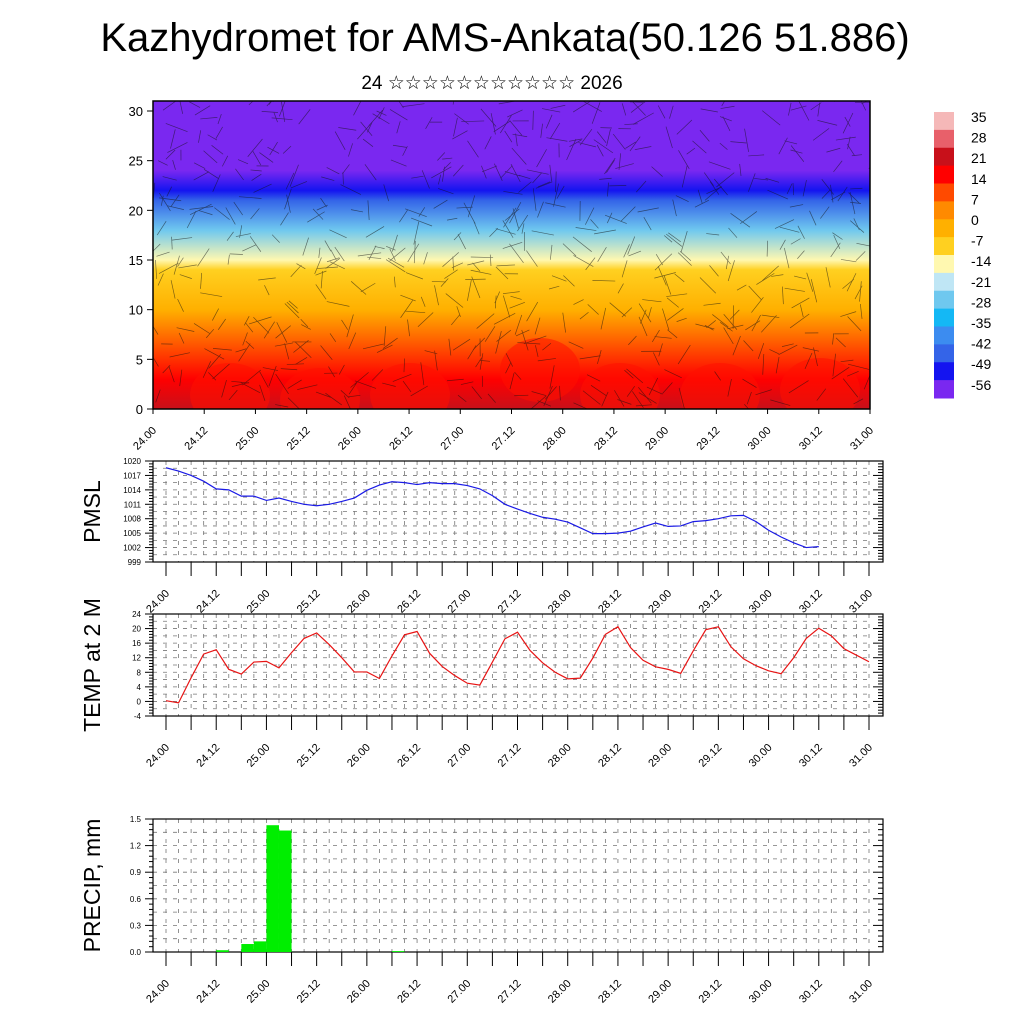  I want to click on warm-core, so click(820, 383).